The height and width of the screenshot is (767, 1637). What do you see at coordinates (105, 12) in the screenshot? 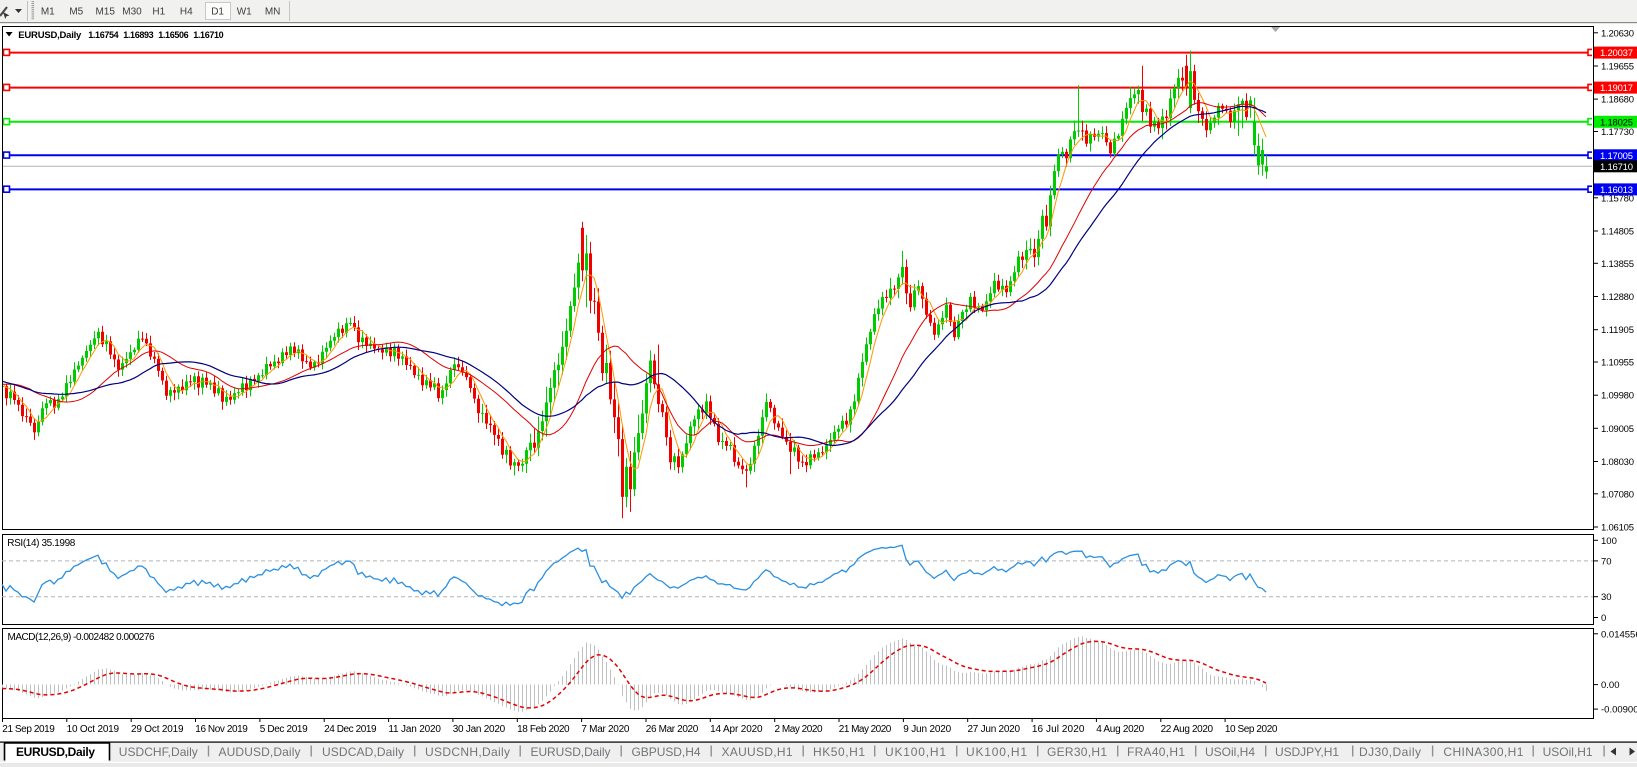
I see `svg-text: M15` at bounding box center [105, 12].